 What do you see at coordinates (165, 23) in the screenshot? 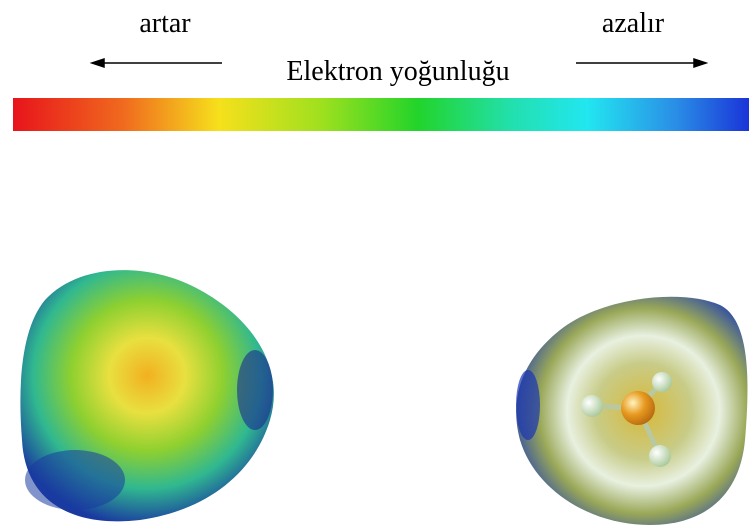
I see `left-label: artar` at bounding box center [165, 23].